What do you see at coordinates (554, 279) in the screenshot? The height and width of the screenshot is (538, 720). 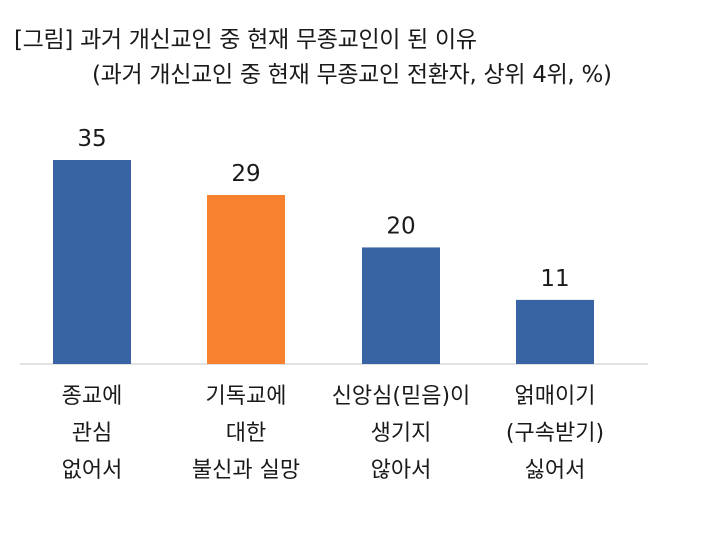 I see `data-label-4: 11` at bounding box center [554, 279].